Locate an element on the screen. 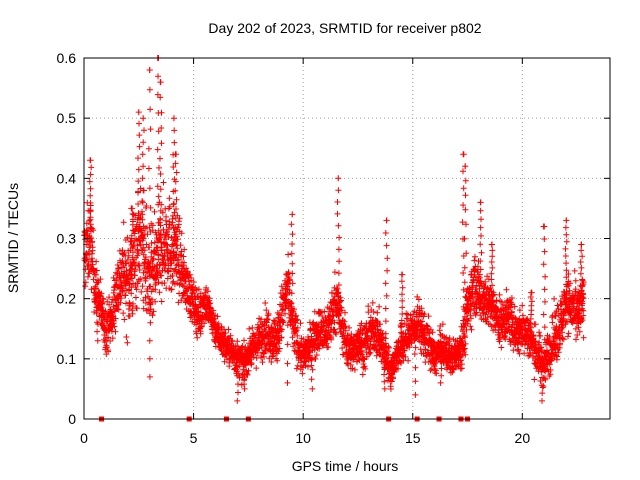  y-axis-label: SRMTID / TECUs is located at coordinates (13, 238).